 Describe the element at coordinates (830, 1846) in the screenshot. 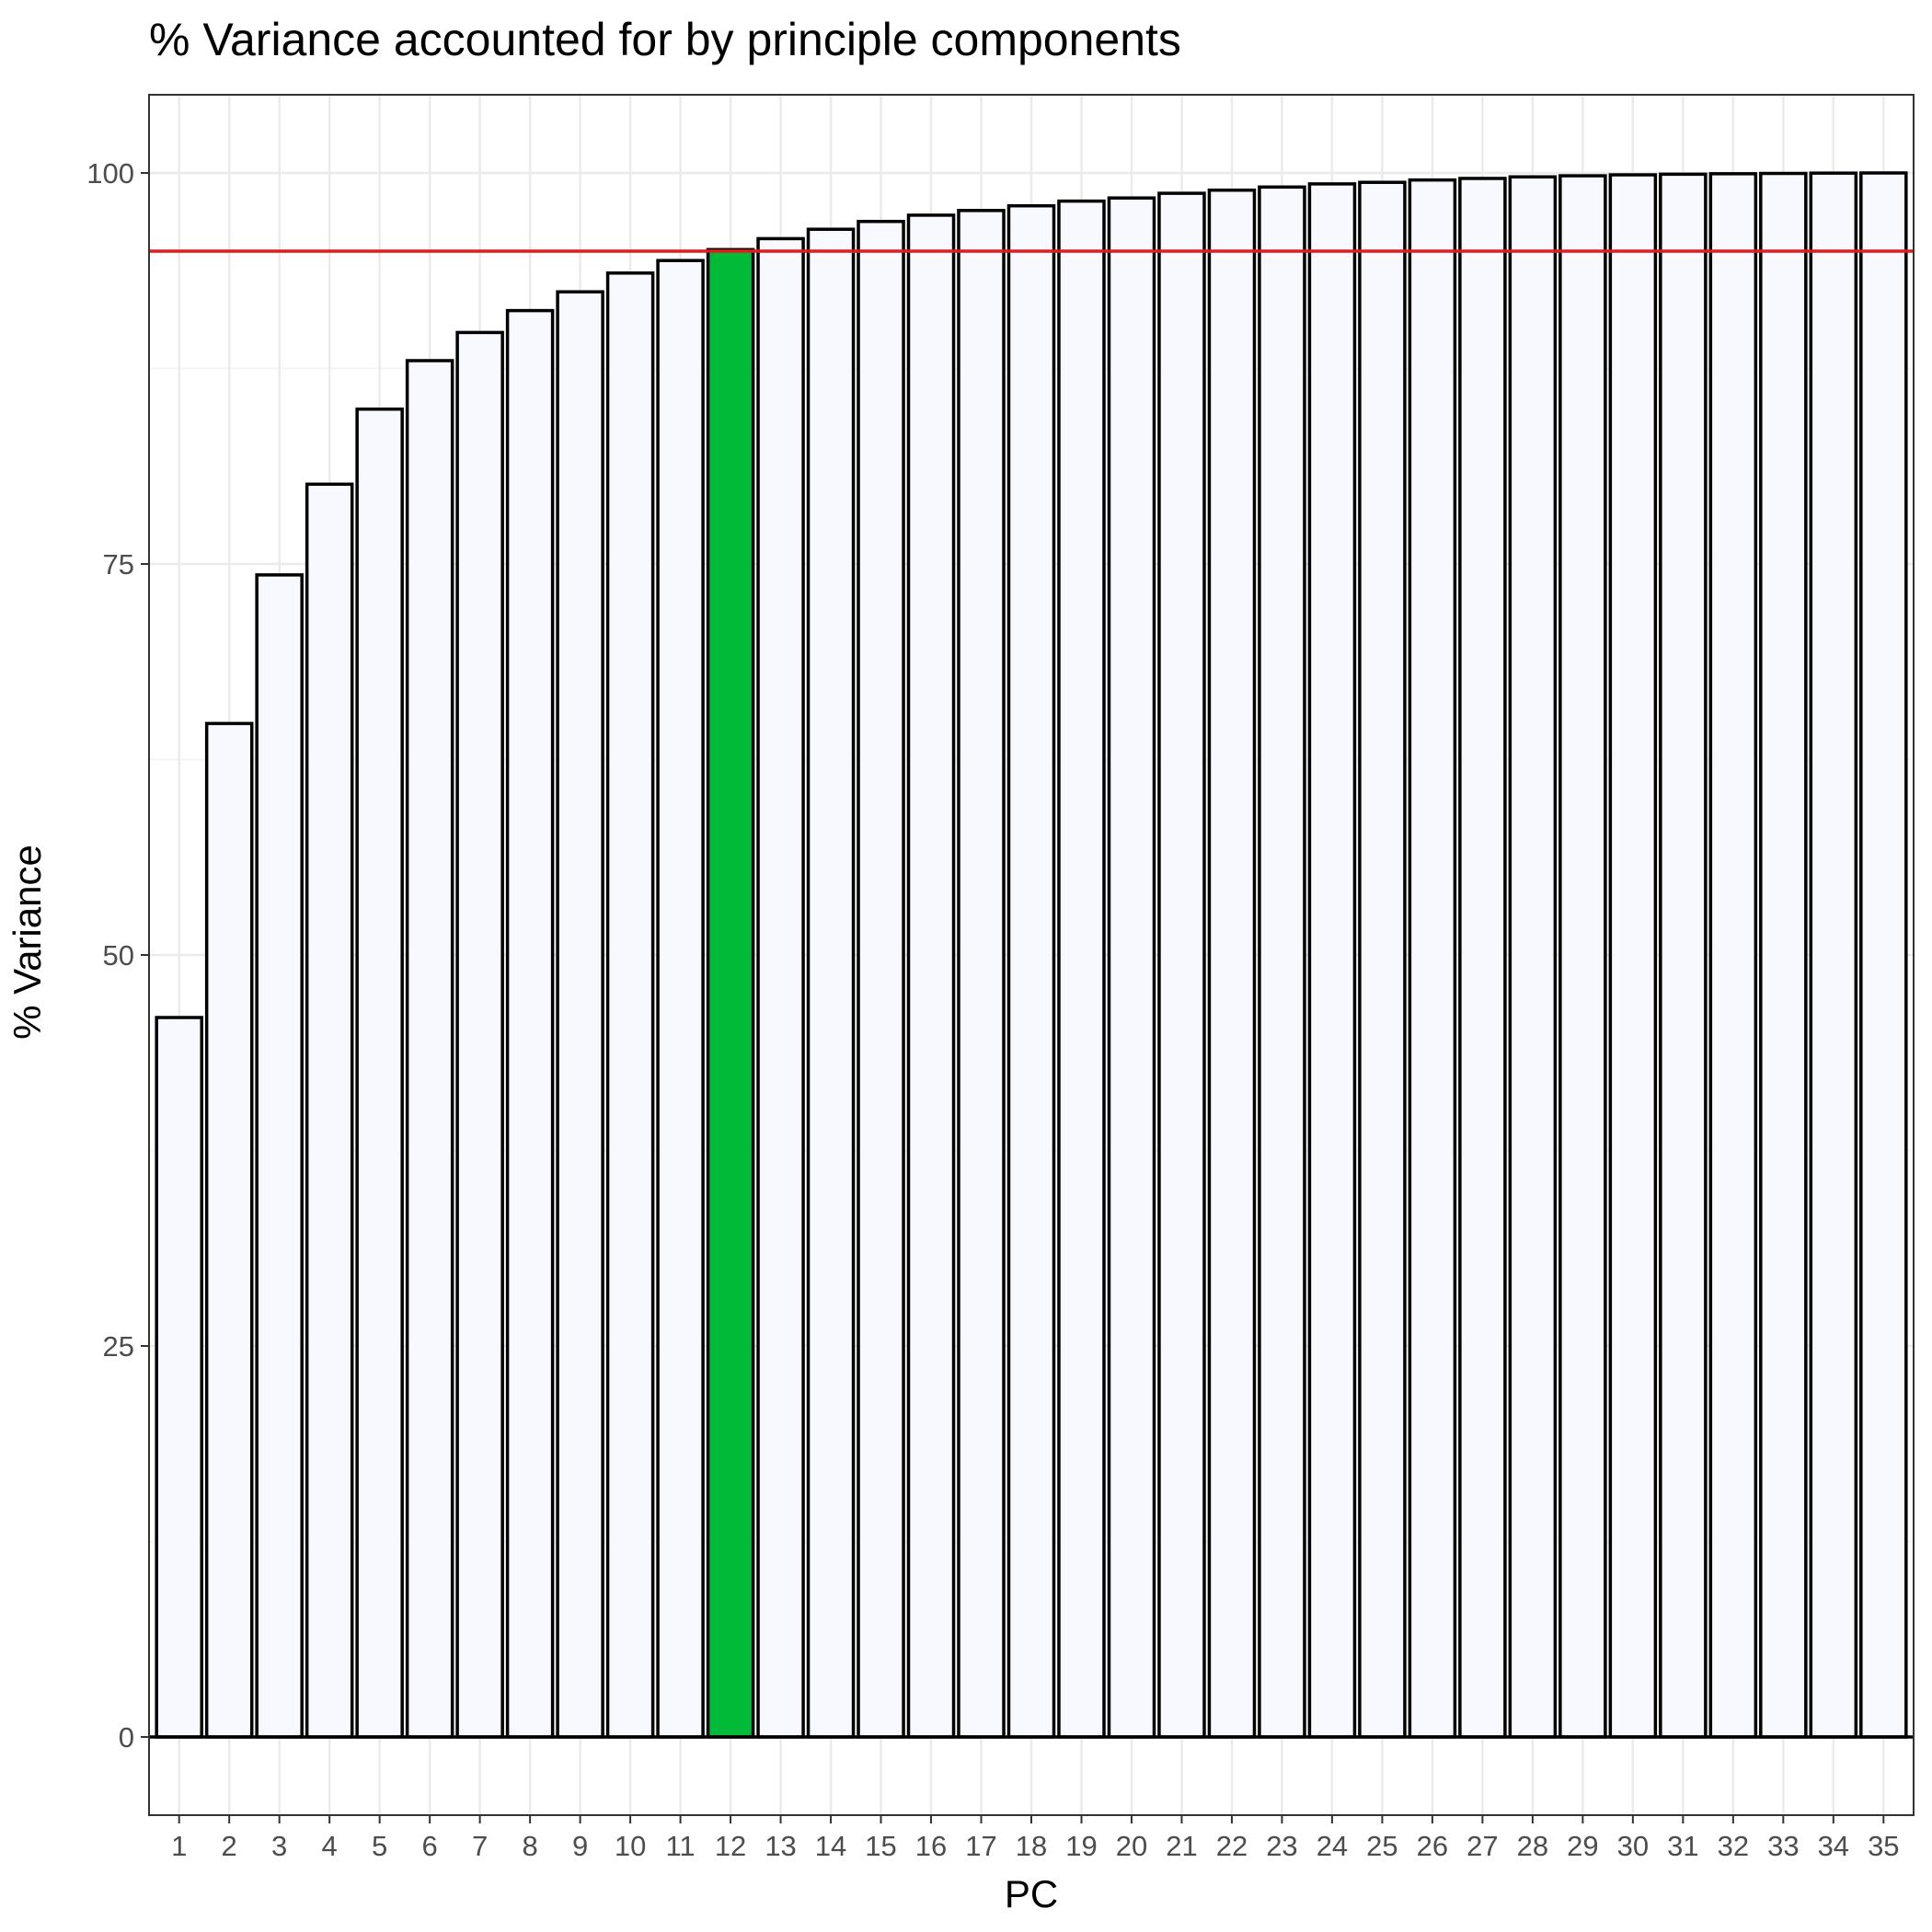

I see `x-tick-label: 14` at that location.